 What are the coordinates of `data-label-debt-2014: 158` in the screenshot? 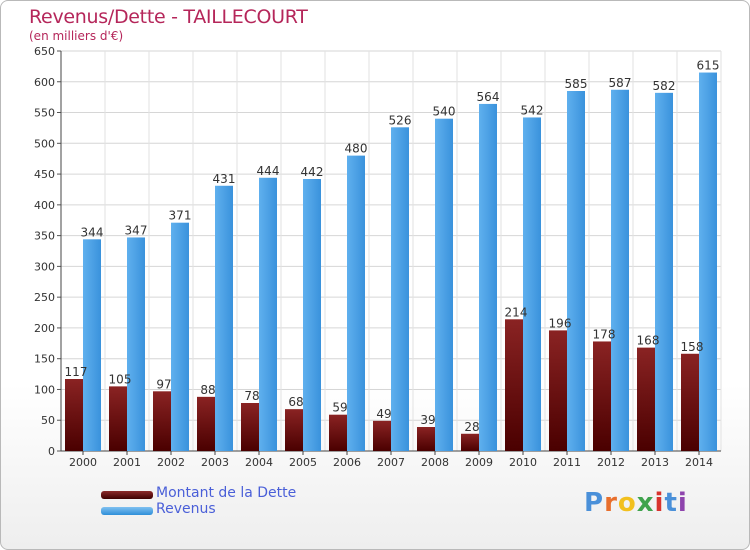 It's located at (692, 347).